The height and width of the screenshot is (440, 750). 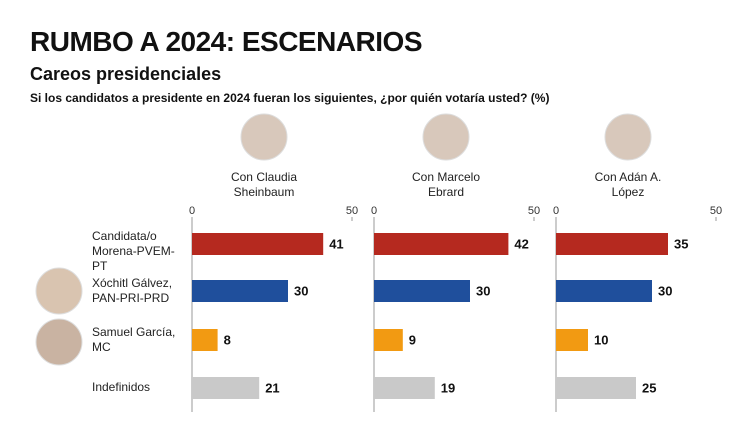 I want to click on panel-title: Con Adán A. López, so click(x=628, y=184).